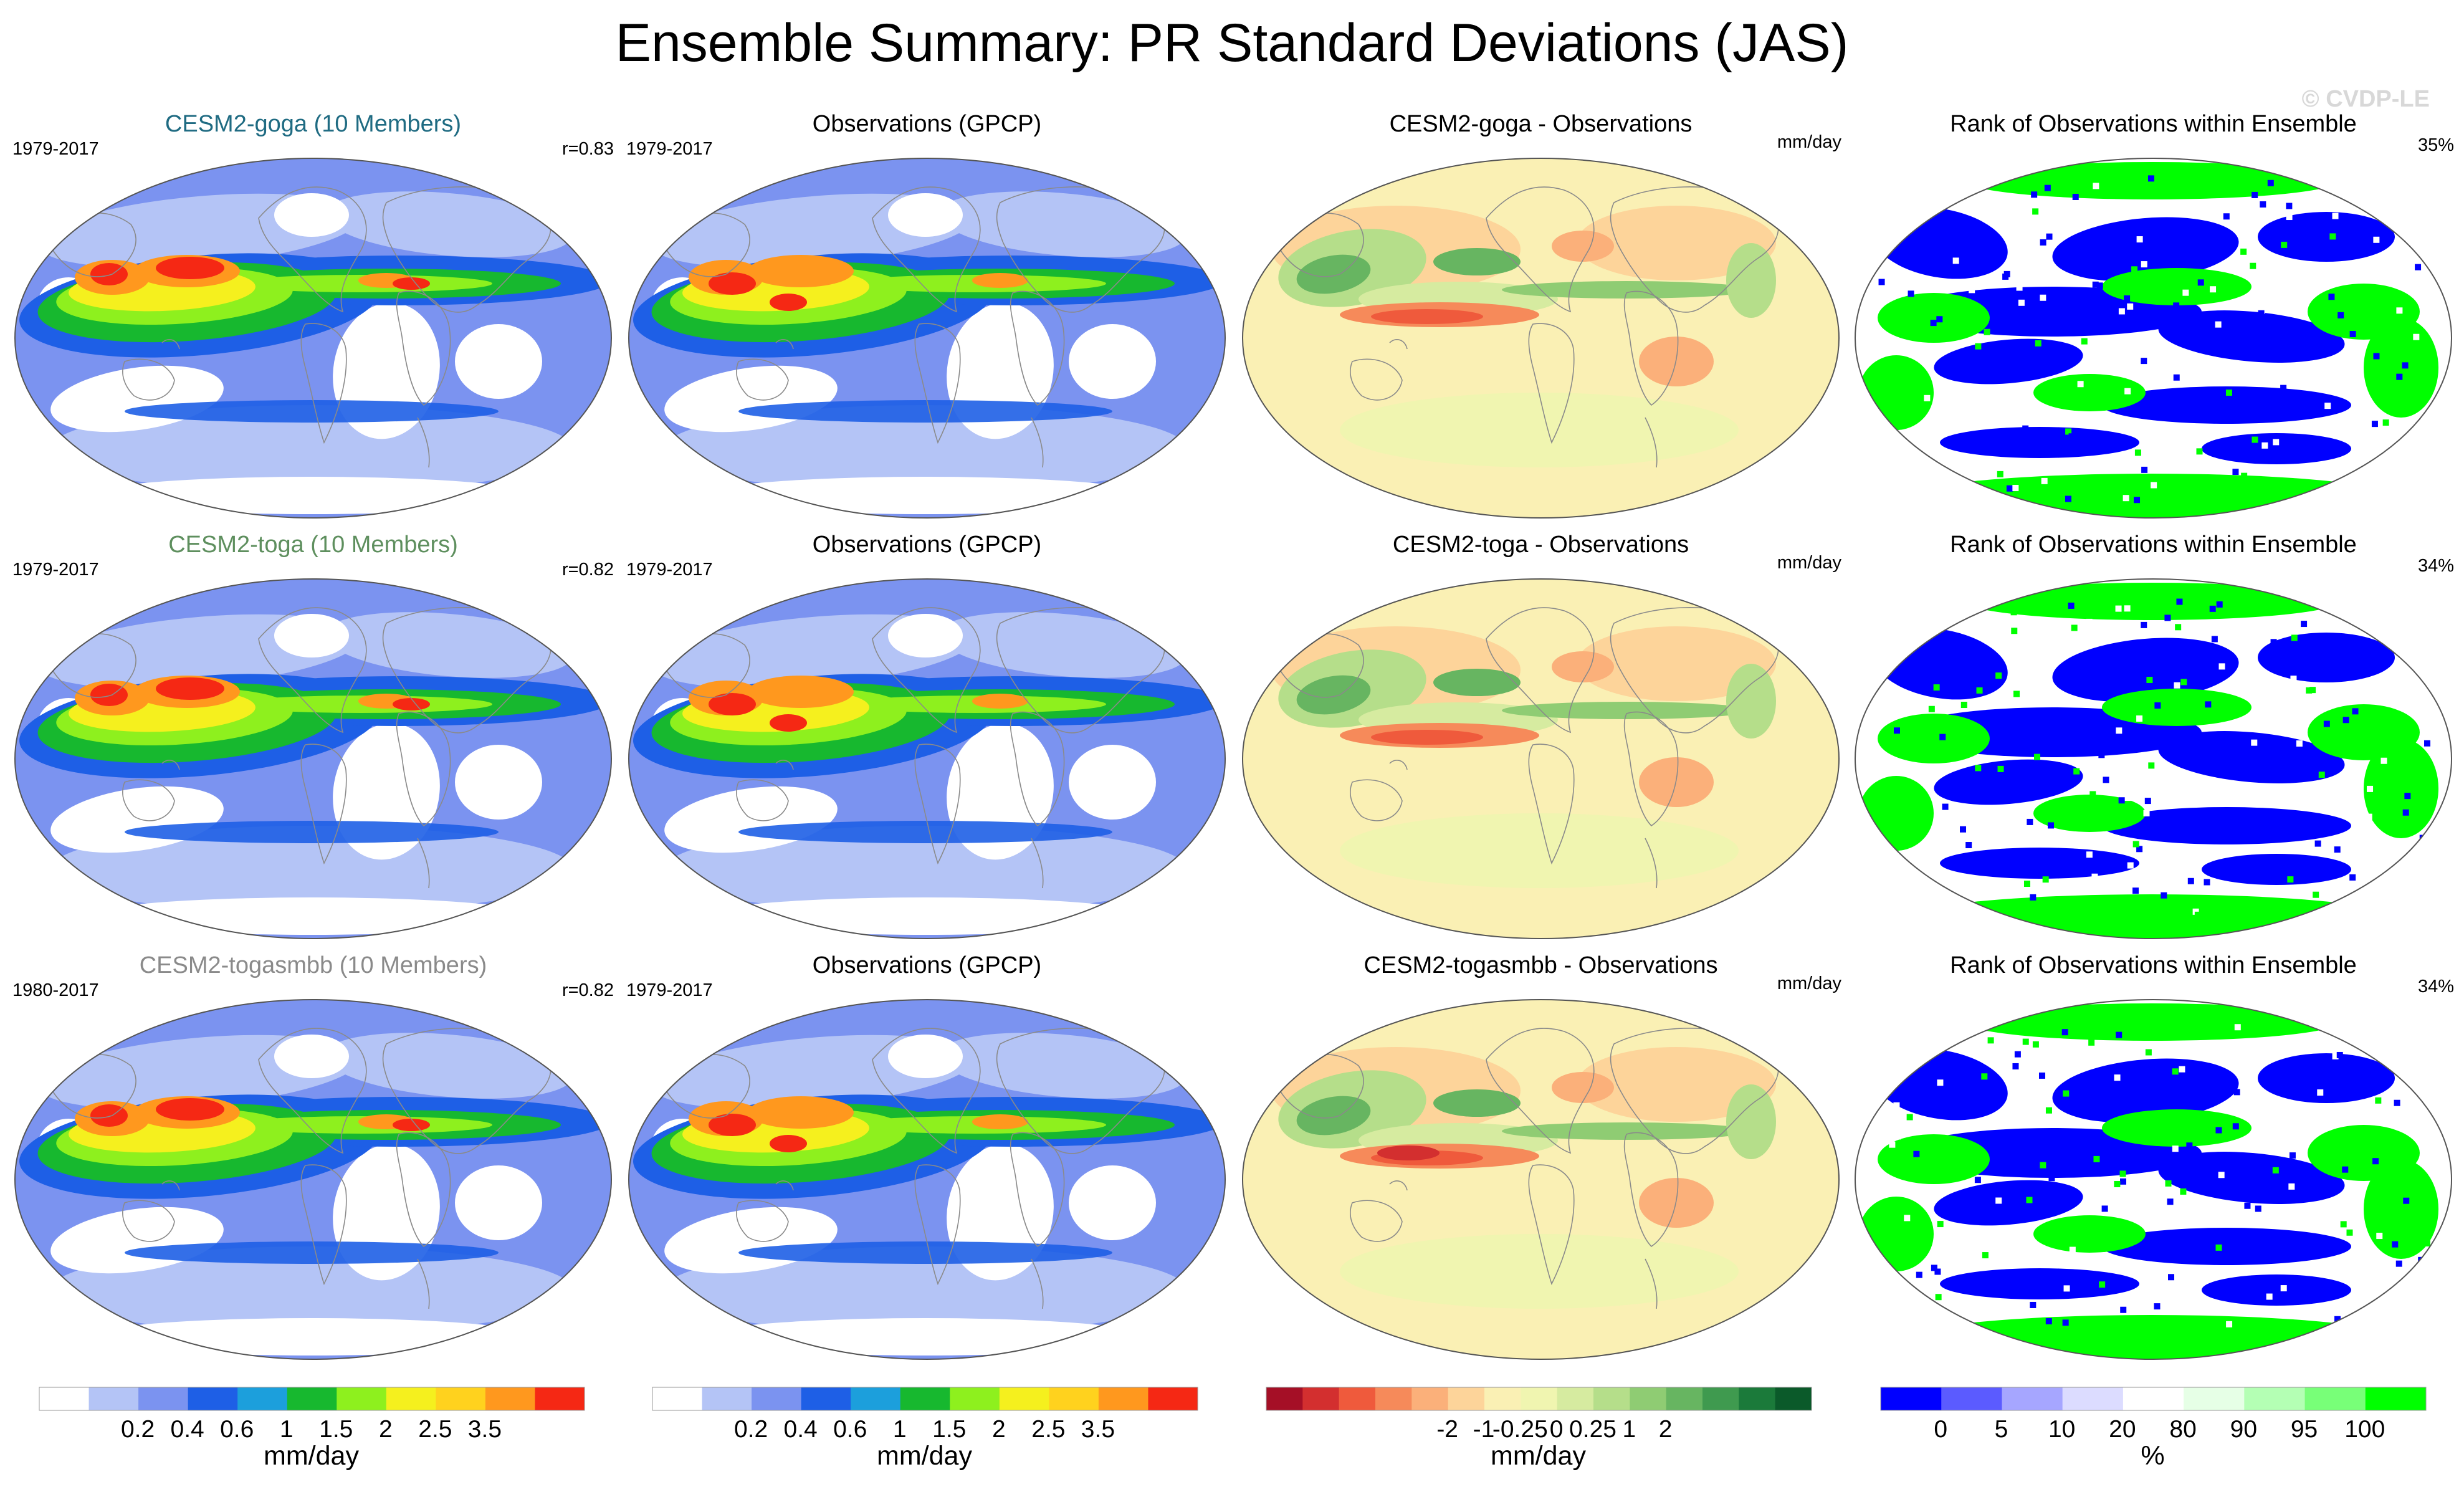 This screenshot has width=2464, height=1487. What do you see at coordinates (435, 1430) in the screenshot?
I see `colorbar-tick-pr-std-7: 2.5` at bounding box center [435, 1430].